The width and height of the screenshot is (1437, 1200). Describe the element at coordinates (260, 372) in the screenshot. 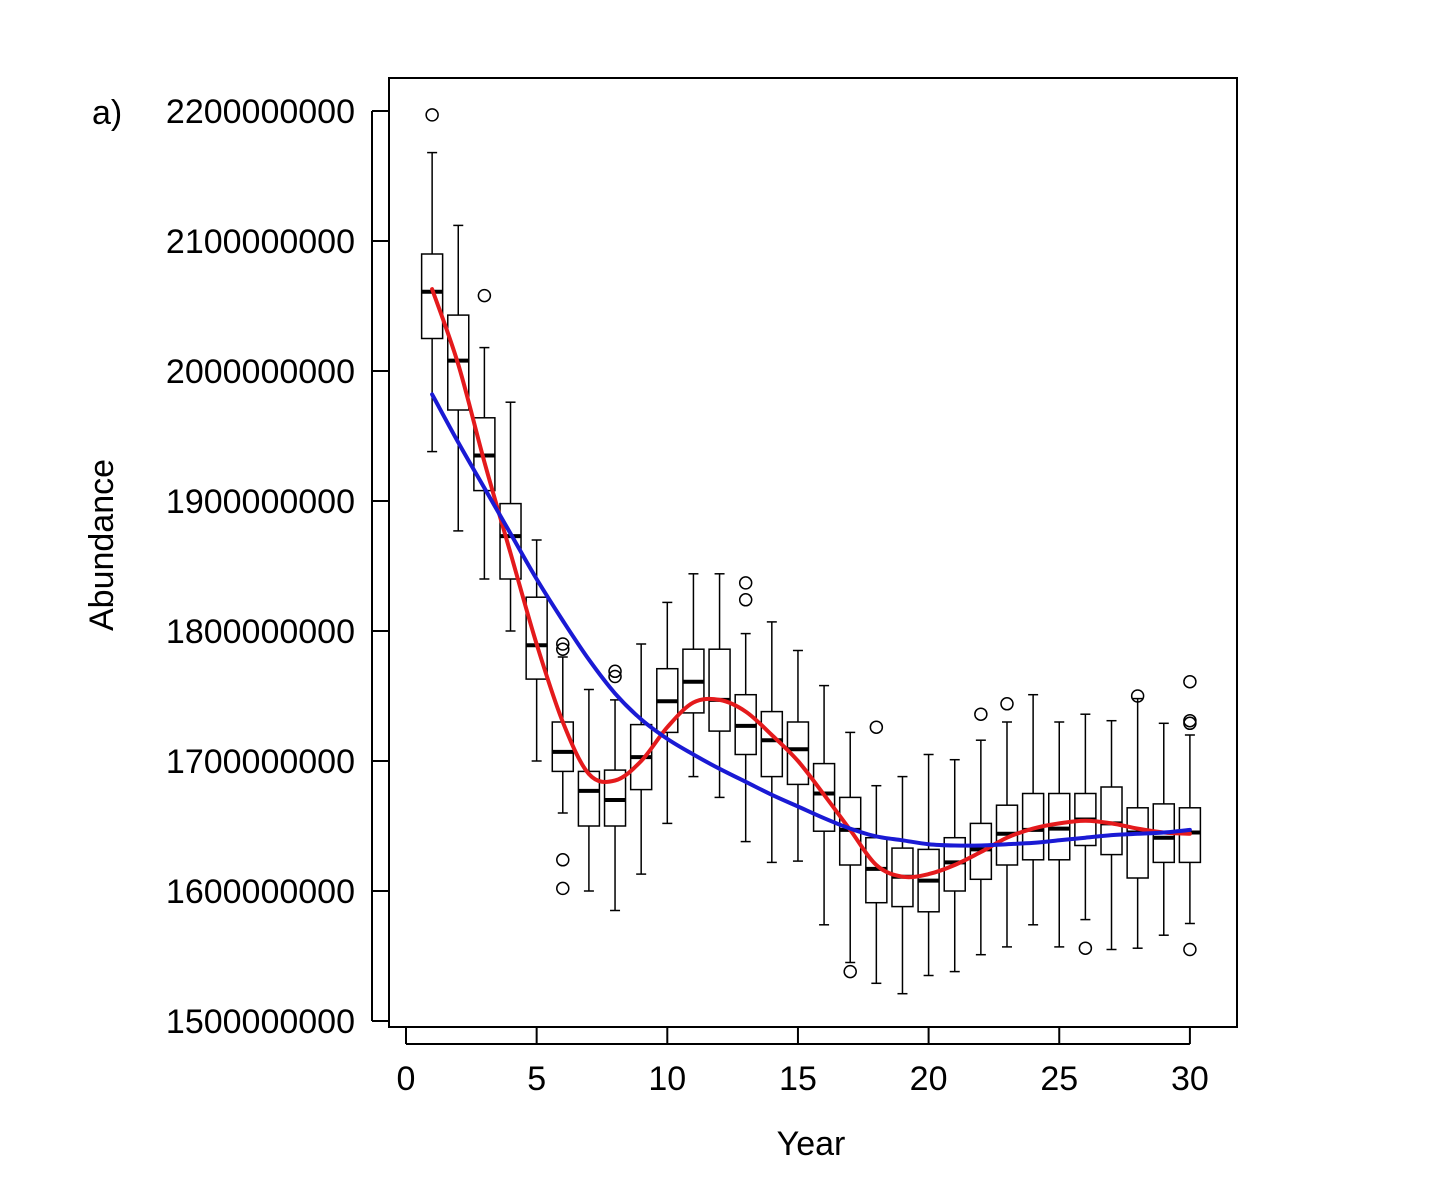

I see `y-tick-label: 2000000000` at that location.